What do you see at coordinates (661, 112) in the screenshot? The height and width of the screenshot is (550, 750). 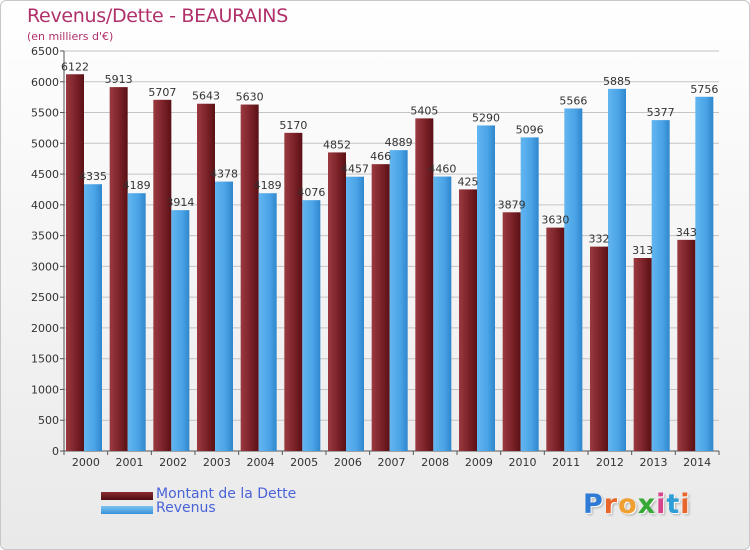 I see `data-label-revenus: 5377` at bounding box center [661, 112].